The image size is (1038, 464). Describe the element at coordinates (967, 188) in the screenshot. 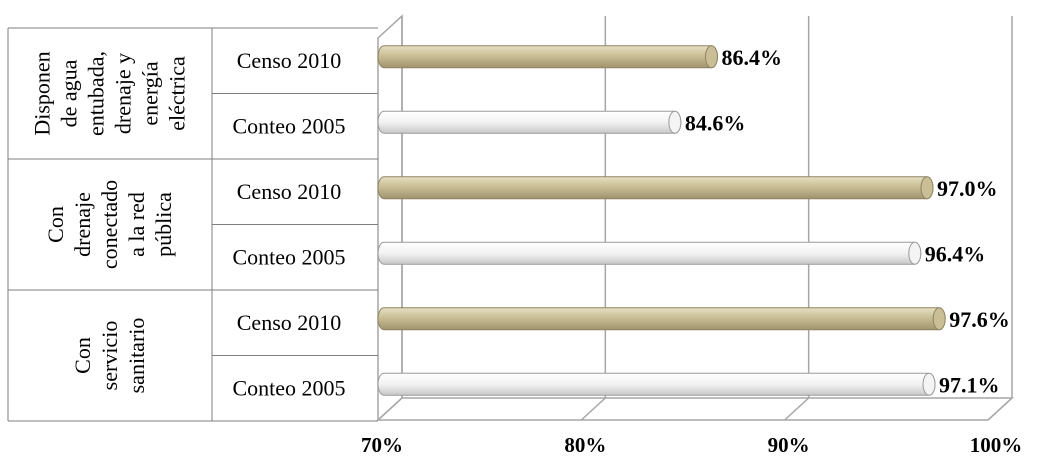

I see `data-label: 97.0%` at that location.